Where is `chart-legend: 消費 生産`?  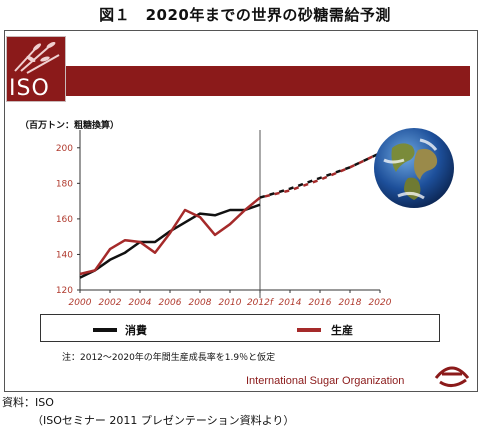
chart-legend: 消費 生産 is located at coordinates (240, 328).